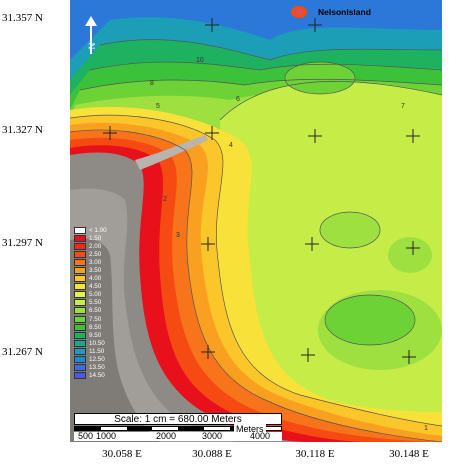 This screenshot has height=465, width=458. Describe the element at coordinates (22, 18) in the screenshot. I see `latitude-label: 31.357 N` at that location.